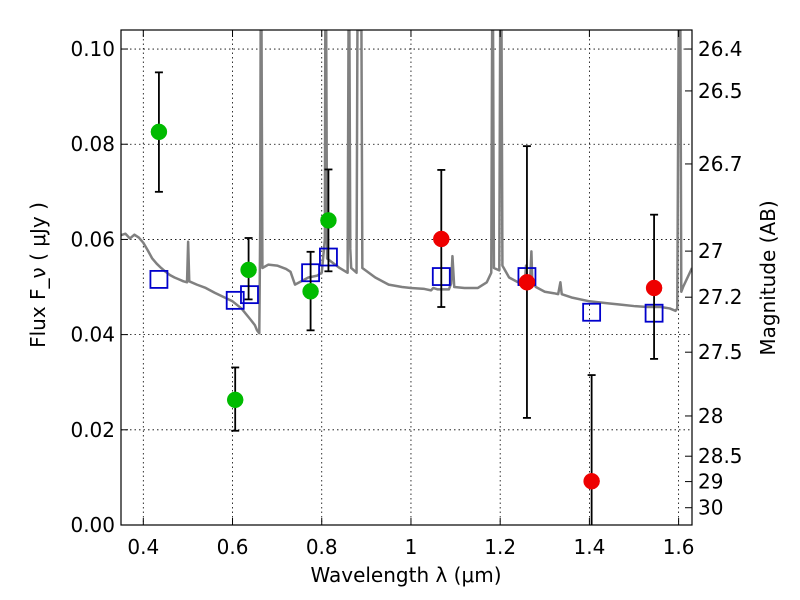  I want to click on x-tick-label: 1.4, so click(589, 547).